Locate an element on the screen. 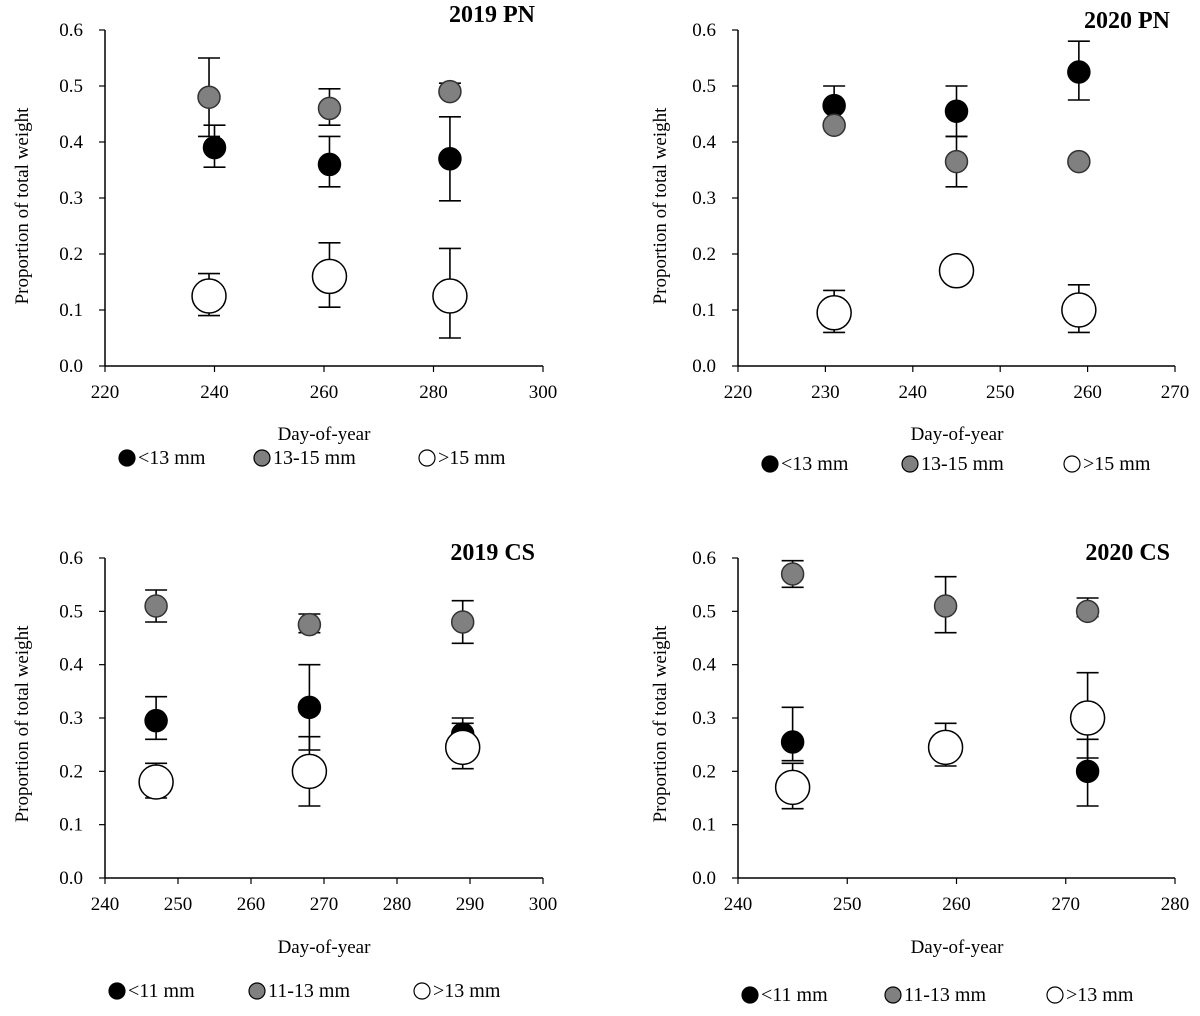 The width and height of the screenshot is (1200, 1016). panel-title: 2019 CS is located at coordinates (492, 553).